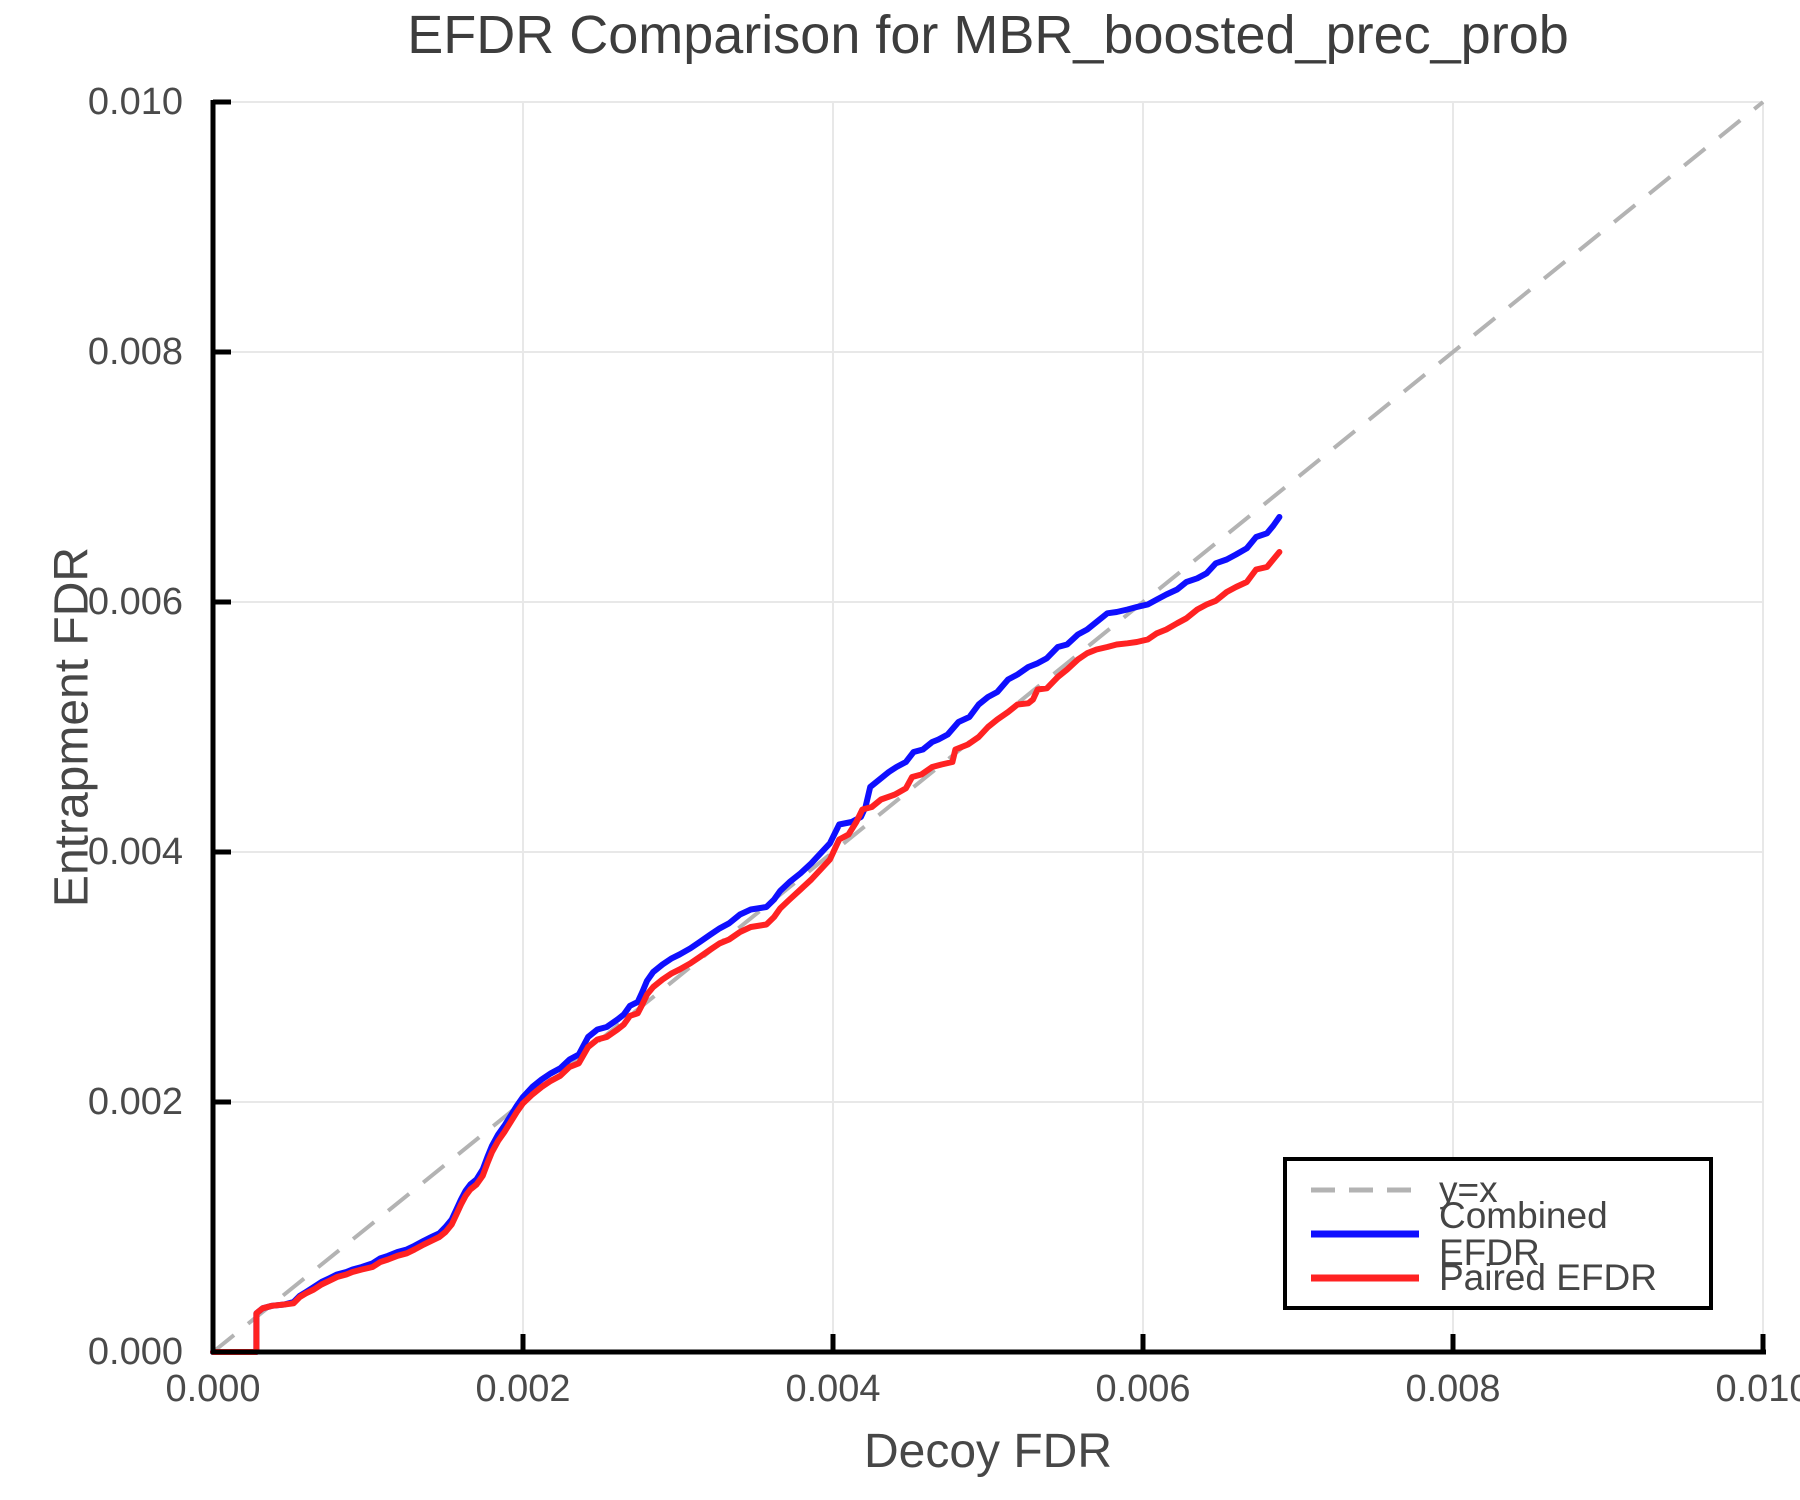 This screenshot has width=1800, height=1500. I want to click on legend-dashed-line-sample, so click(1365, 1189).